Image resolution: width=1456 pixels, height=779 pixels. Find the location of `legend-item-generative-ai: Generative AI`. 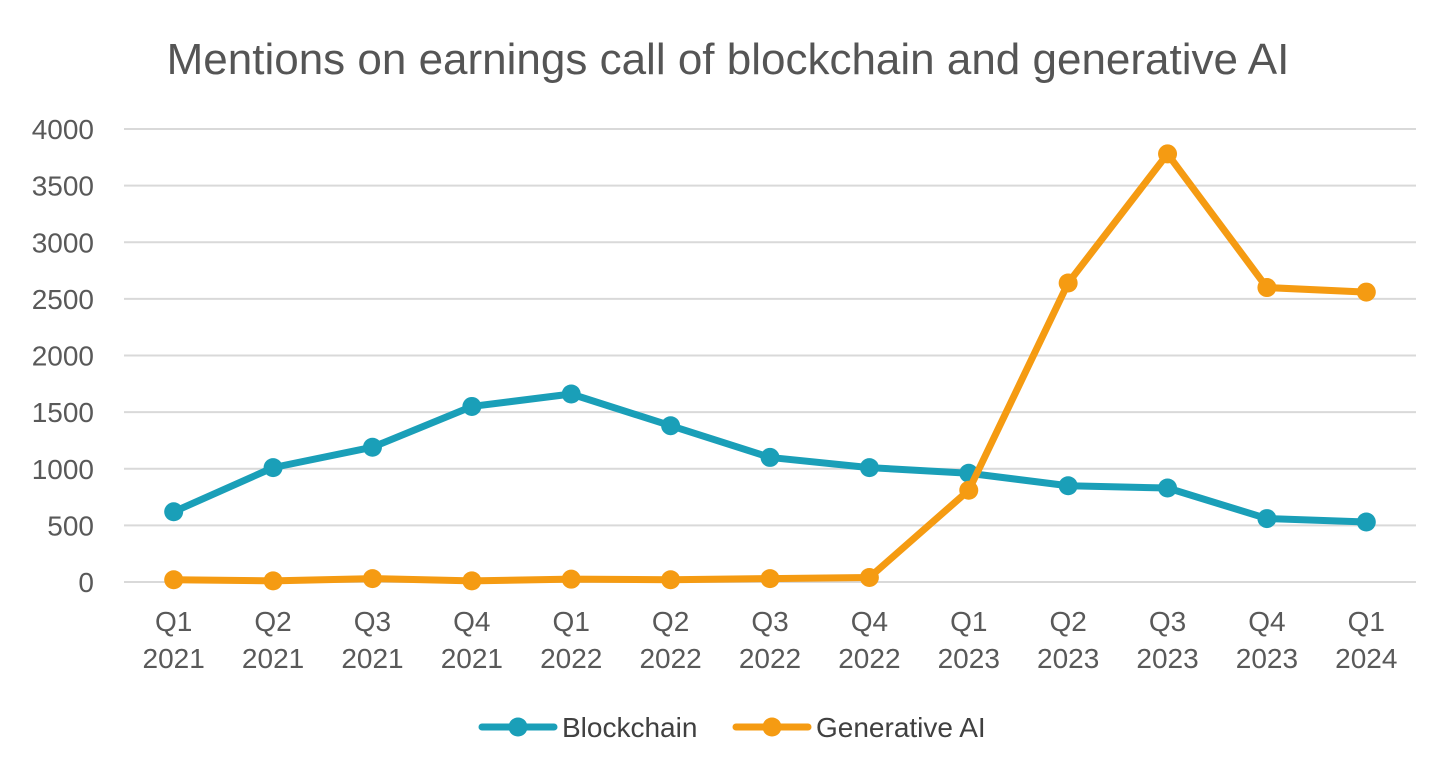

legend-item-generative-ai: Generative AI is located at coordinates (859, 727).